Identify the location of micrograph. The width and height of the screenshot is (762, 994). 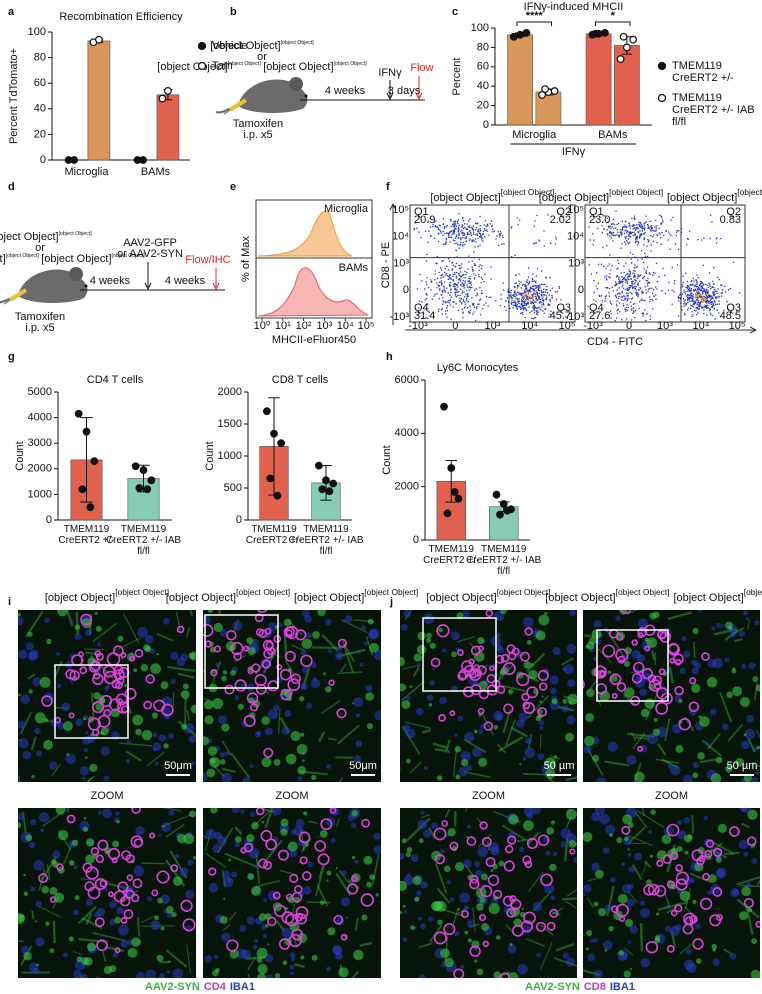
(297, 886).